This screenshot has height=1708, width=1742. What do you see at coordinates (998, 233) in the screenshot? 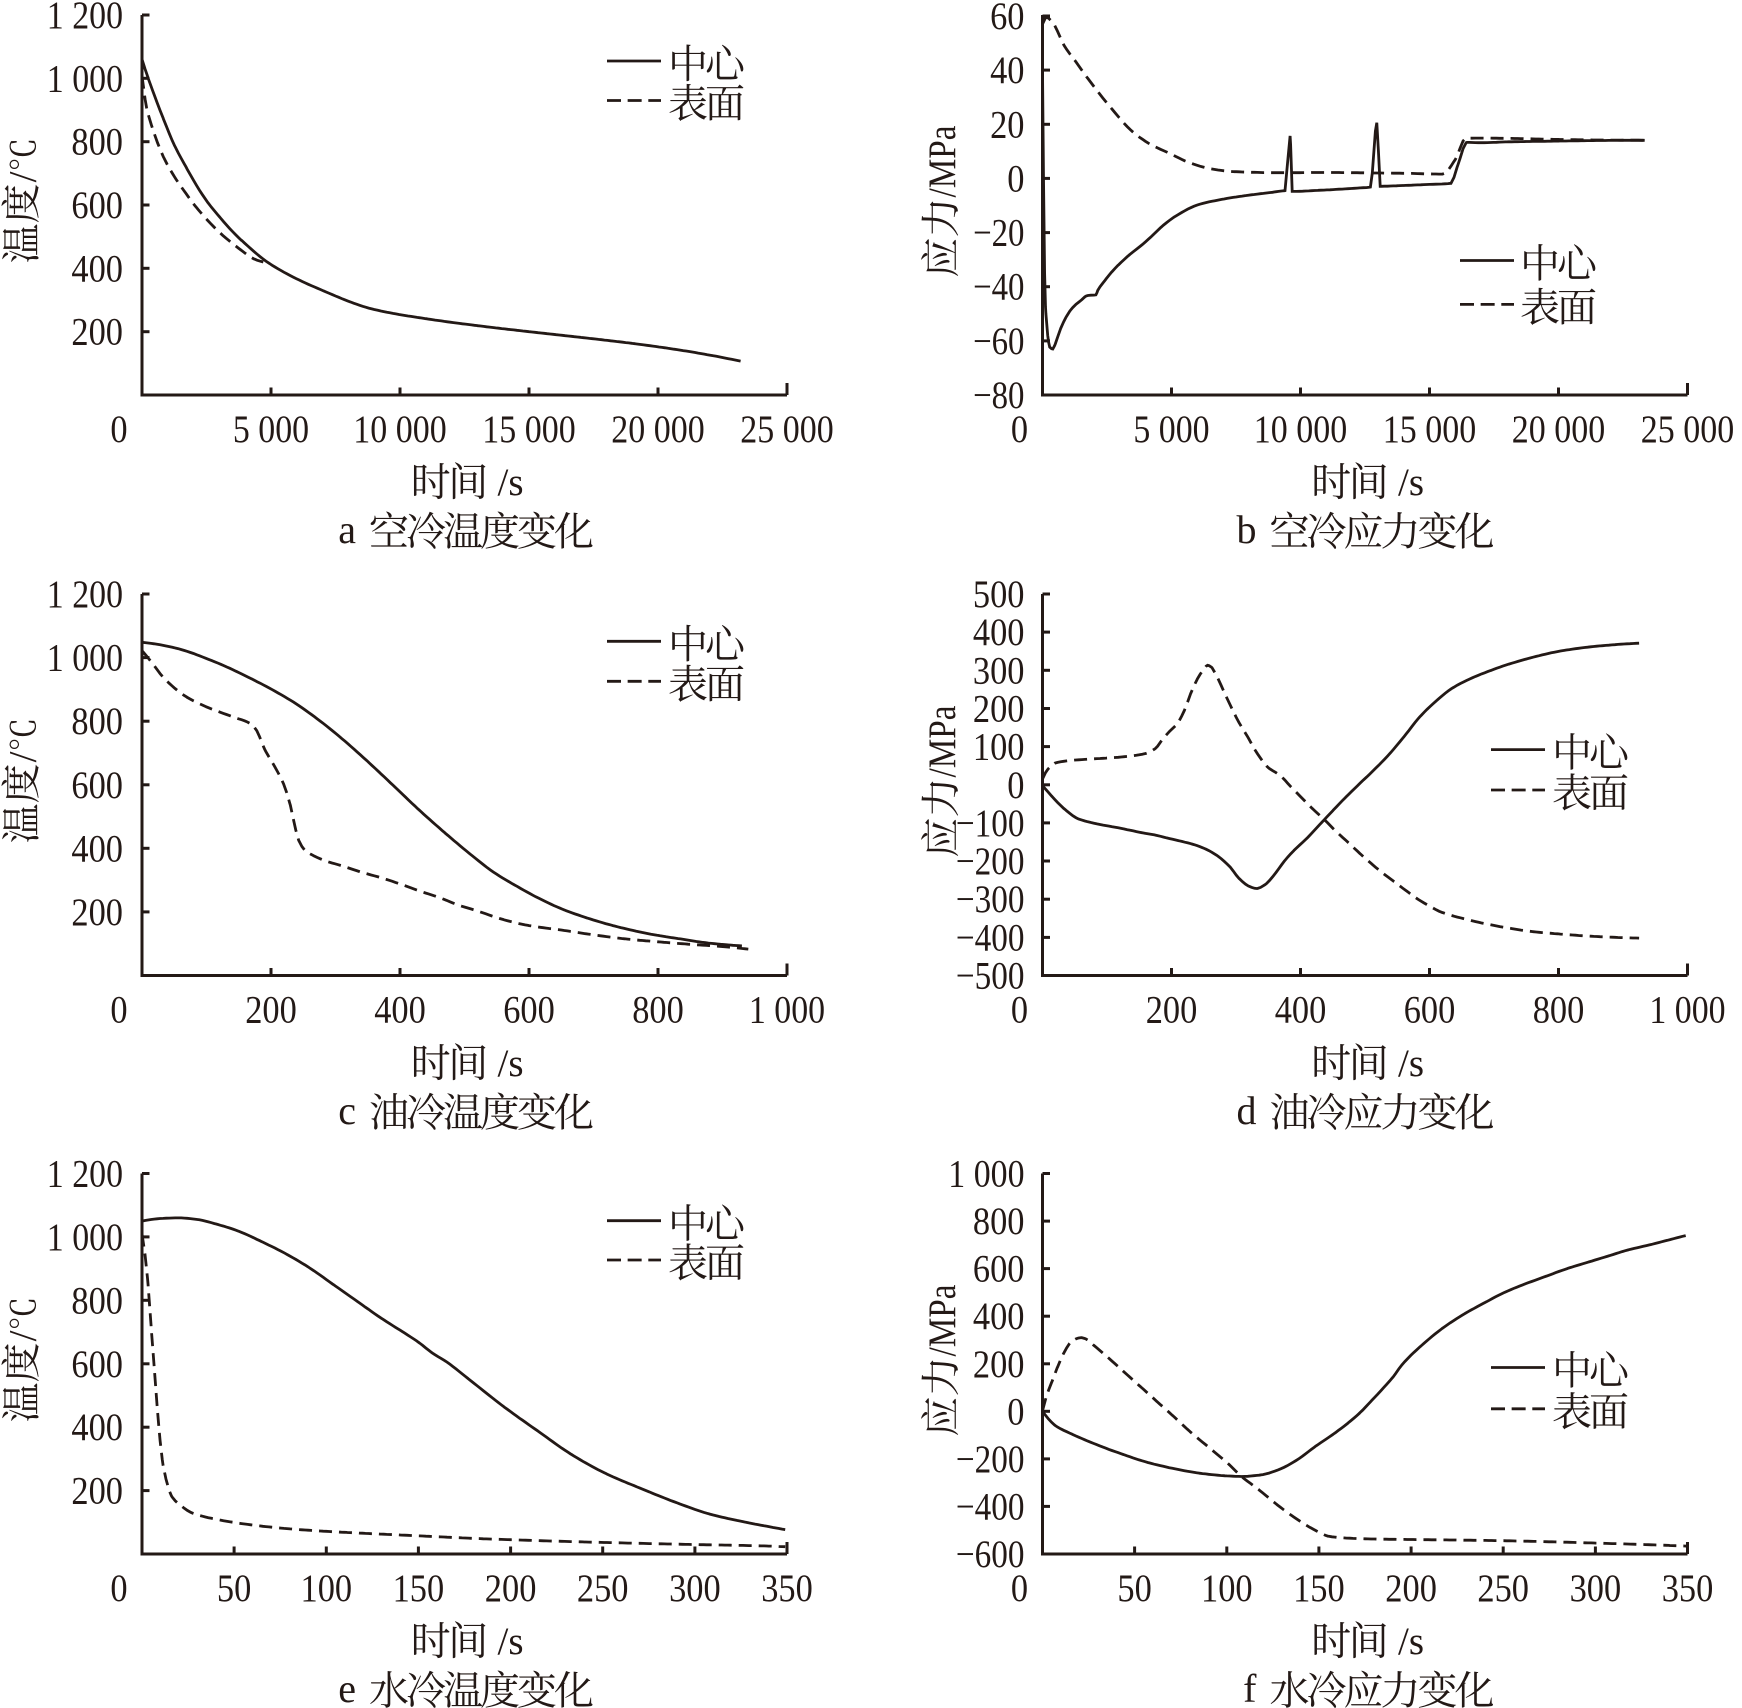
I see `svg-text: −20` at bounding box center [998, 233].